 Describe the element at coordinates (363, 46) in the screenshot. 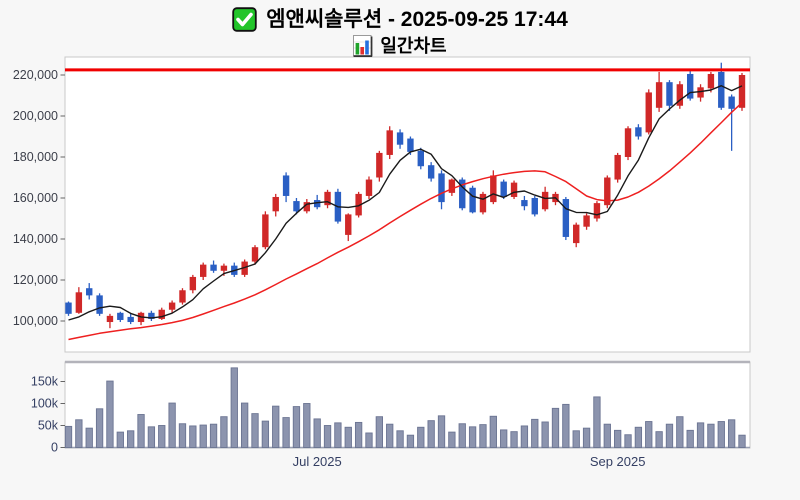

I see `bar-chart-icon` at that location.